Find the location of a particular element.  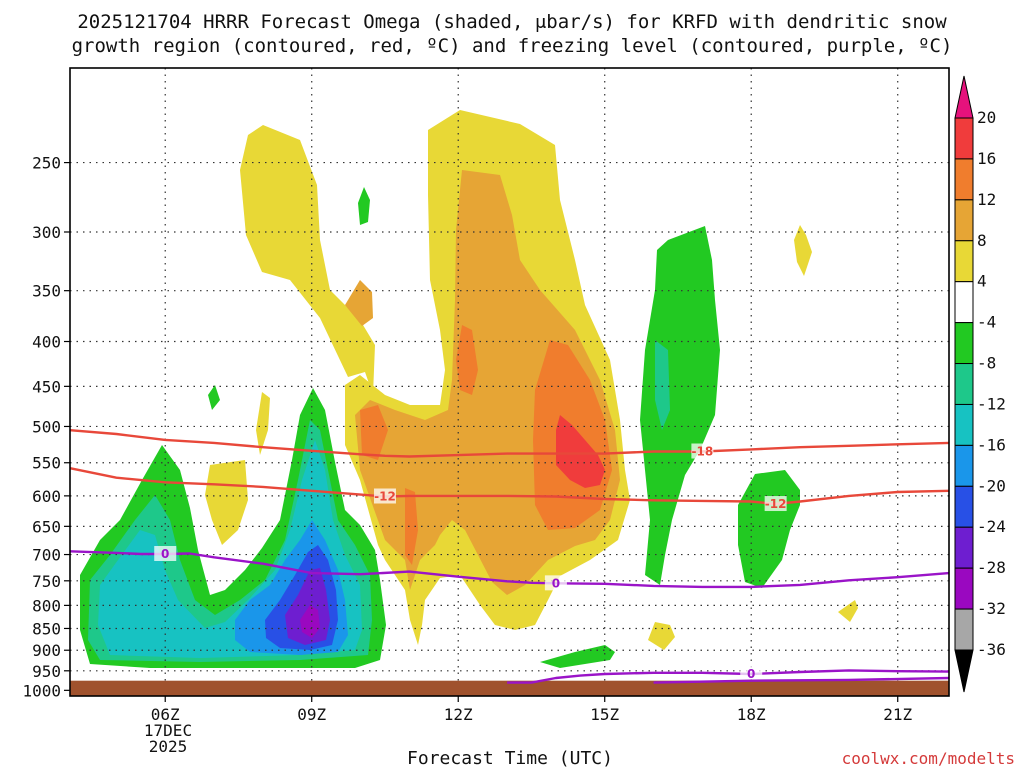

colorbar-bottom-arrow is located at coordinates (964, 671).